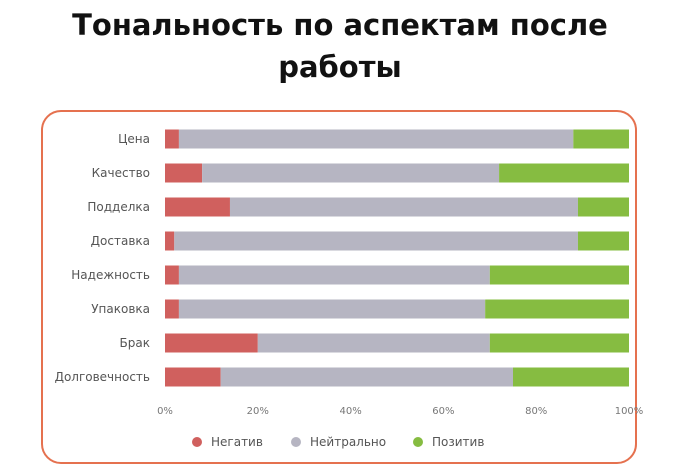 This screenshot has width=680, height=468. Describe the element at coordinates (536, 411) in the screenshot. I see `x-tick-label: 80%` at that location.